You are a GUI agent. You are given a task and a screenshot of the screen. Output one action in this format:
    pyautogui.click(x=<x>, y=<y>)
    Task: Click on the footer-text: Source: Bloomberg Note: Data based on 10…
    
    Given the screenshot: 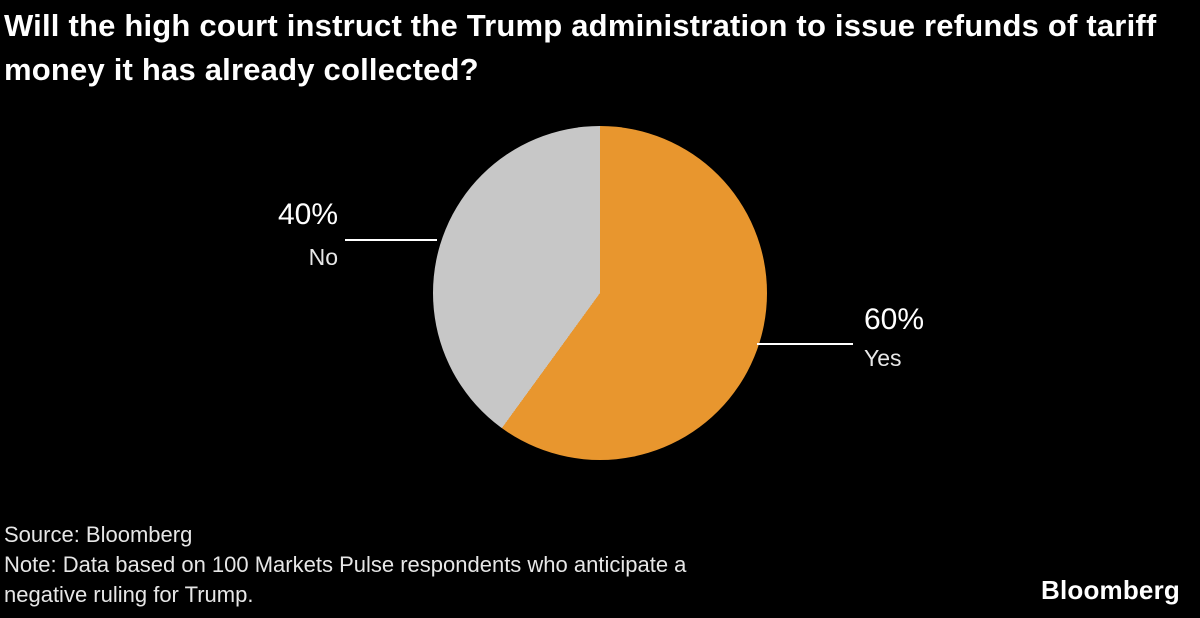 What is the action you would take?
    pyautogui.click(x=345, y=565)
    